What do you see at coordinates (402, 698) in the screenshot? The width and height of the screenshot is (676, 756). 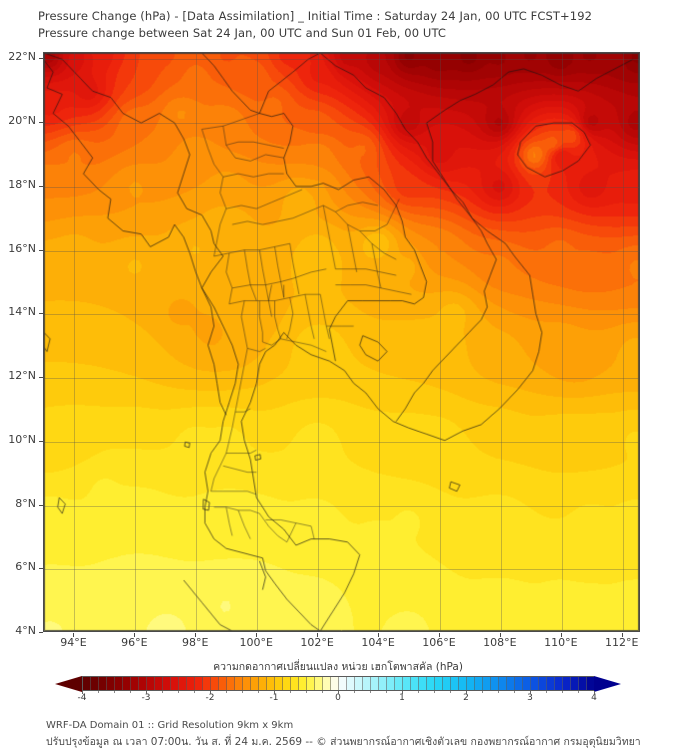 I see `colorbar-tick-label: 1` at bounding box center [402, 698].